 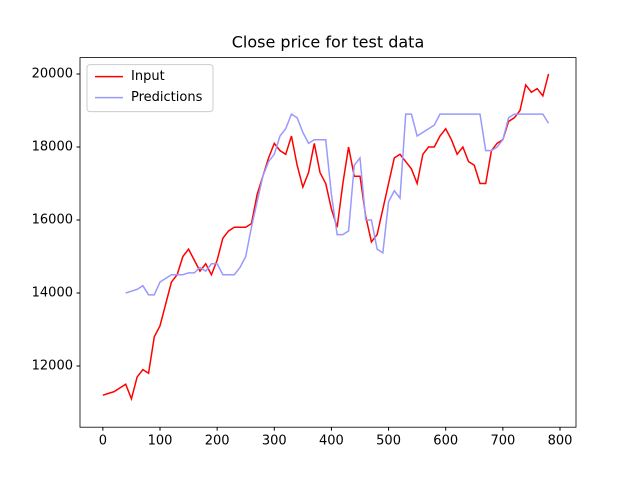 I want to click on x-tick-label: 700, so click(x=502, y=441).